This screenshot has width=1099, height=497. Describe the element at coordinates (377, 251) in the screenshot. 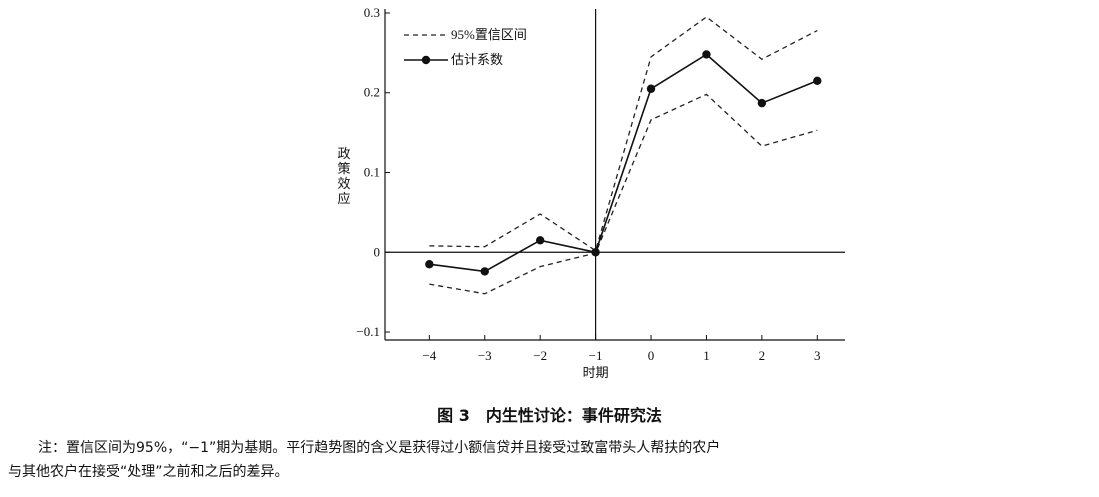

I see `y-tick-label: 0` at that location.